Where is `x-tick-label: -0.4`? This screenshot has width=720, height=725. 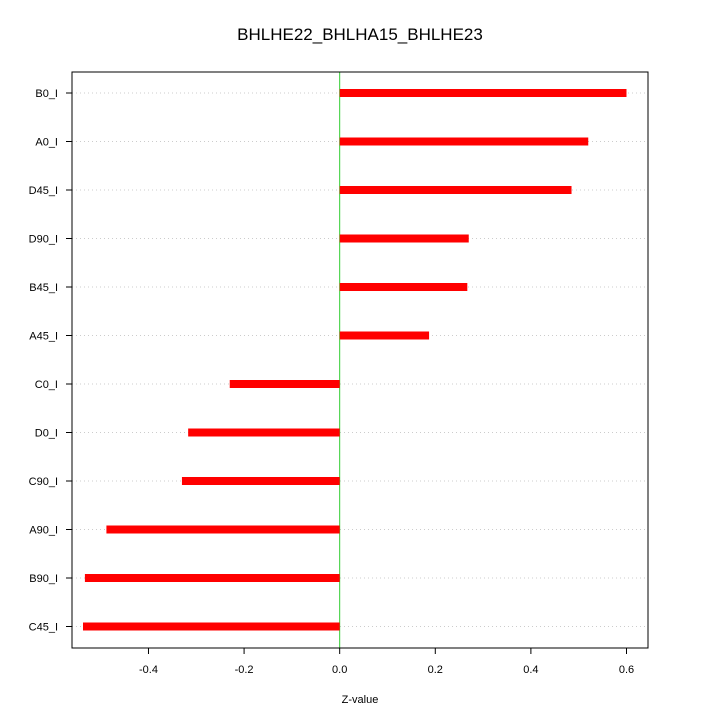
x-tick-label: -0.4 is located at coordinates (148, 670).